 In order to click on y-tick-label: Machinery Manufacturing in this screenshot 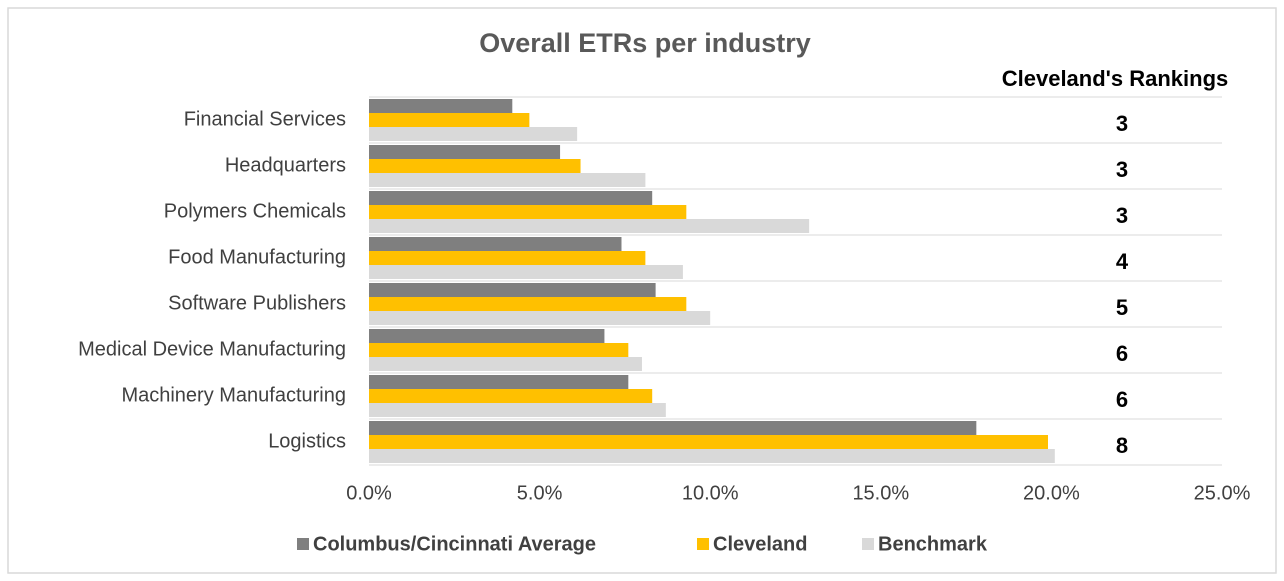, I will do `click(233, 395)`.